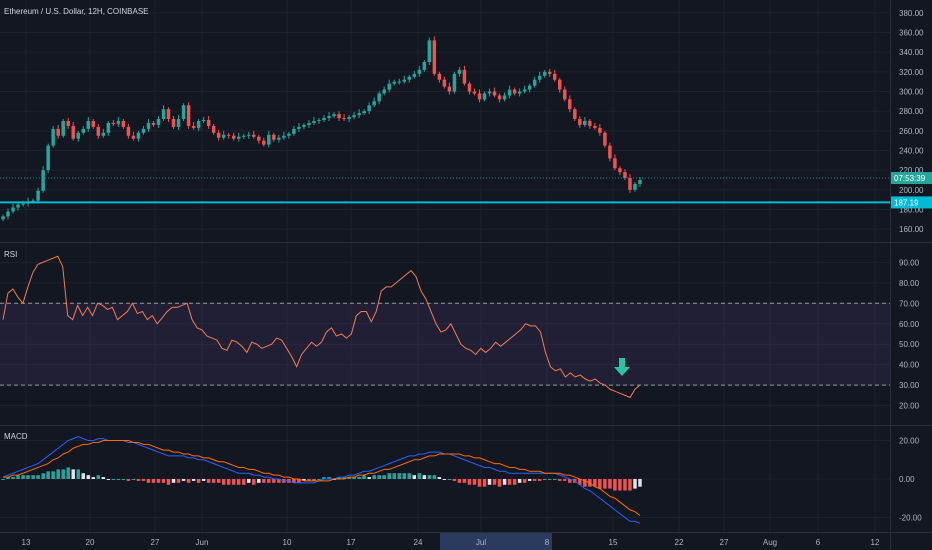 The width and height of the screenshot is (932, 550). I want to click on y-tick-label: 360.00, so click(911, 33).